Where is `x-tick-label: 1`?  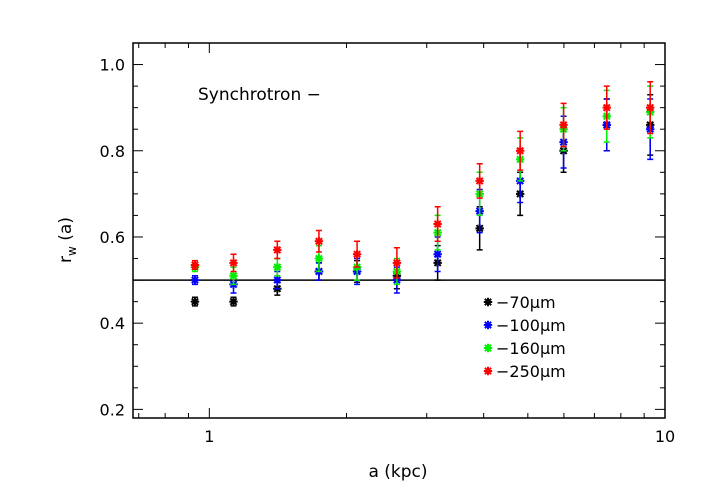 x-tick-label: 1 is located at coordinates (209, 436).